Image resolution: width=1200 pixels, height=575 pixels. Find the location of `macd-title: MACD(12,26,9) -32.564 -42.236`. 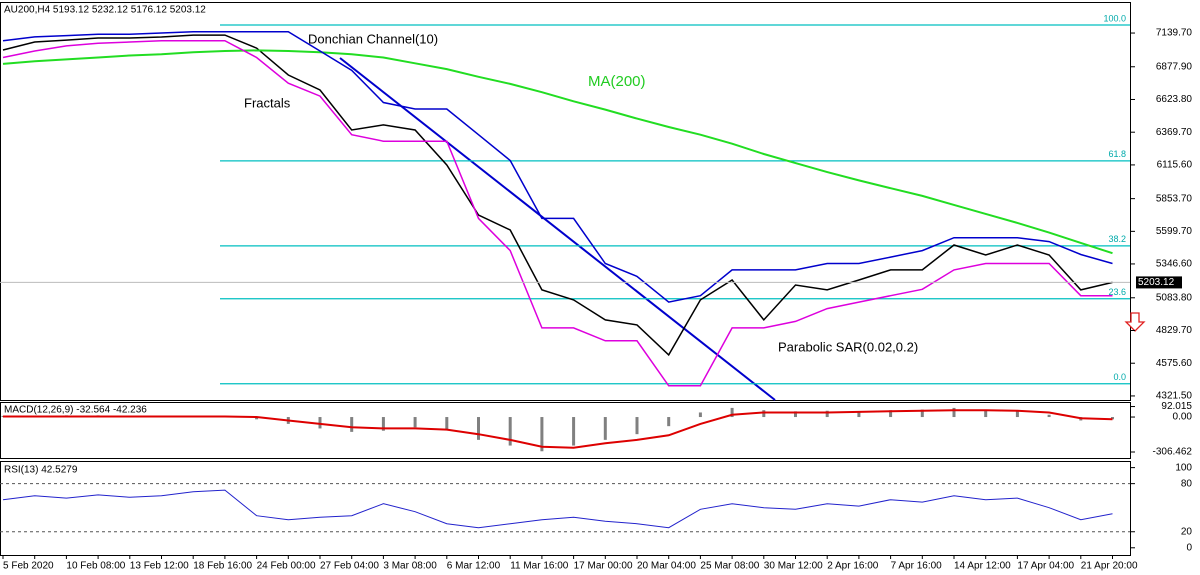

macd-title: MACD(12,26,9) -32.564 -42.236 is located at coordinates (75, 410).